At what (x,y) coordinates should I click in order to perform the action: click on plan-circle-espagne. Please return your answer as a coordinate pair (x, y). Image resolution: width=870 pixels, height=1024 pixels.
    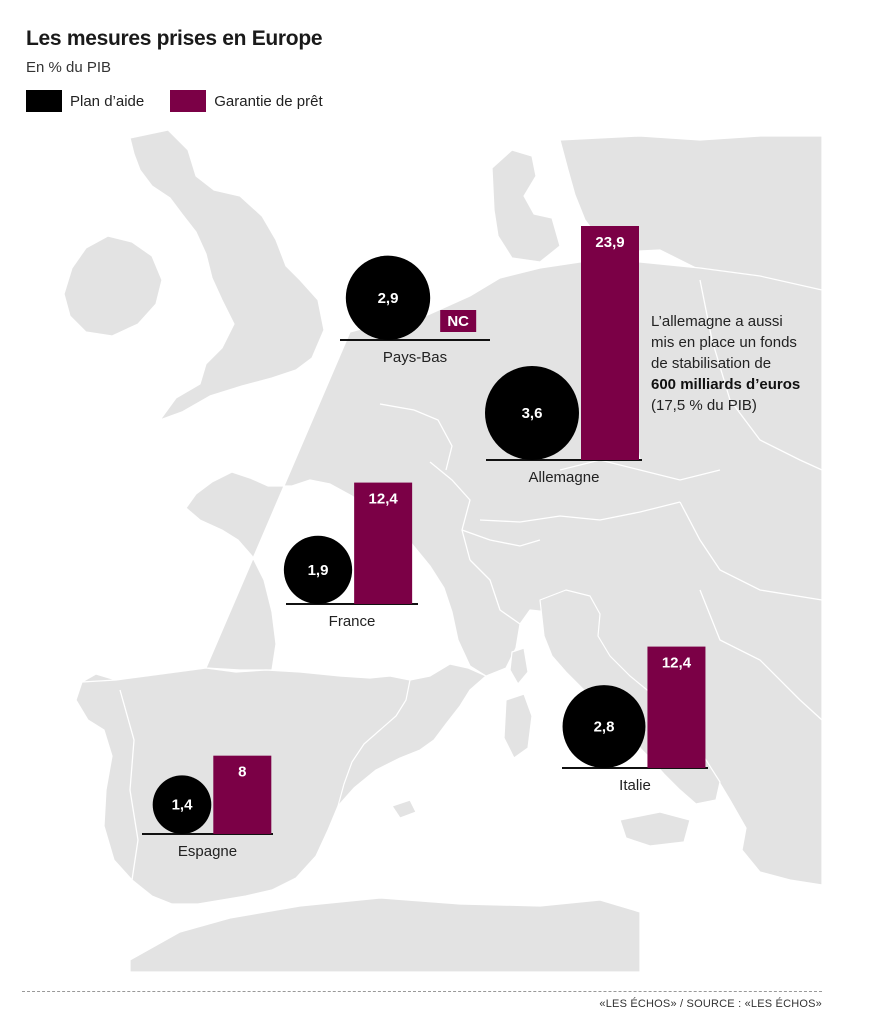
    Looking at the image, I should click on (182, 805).